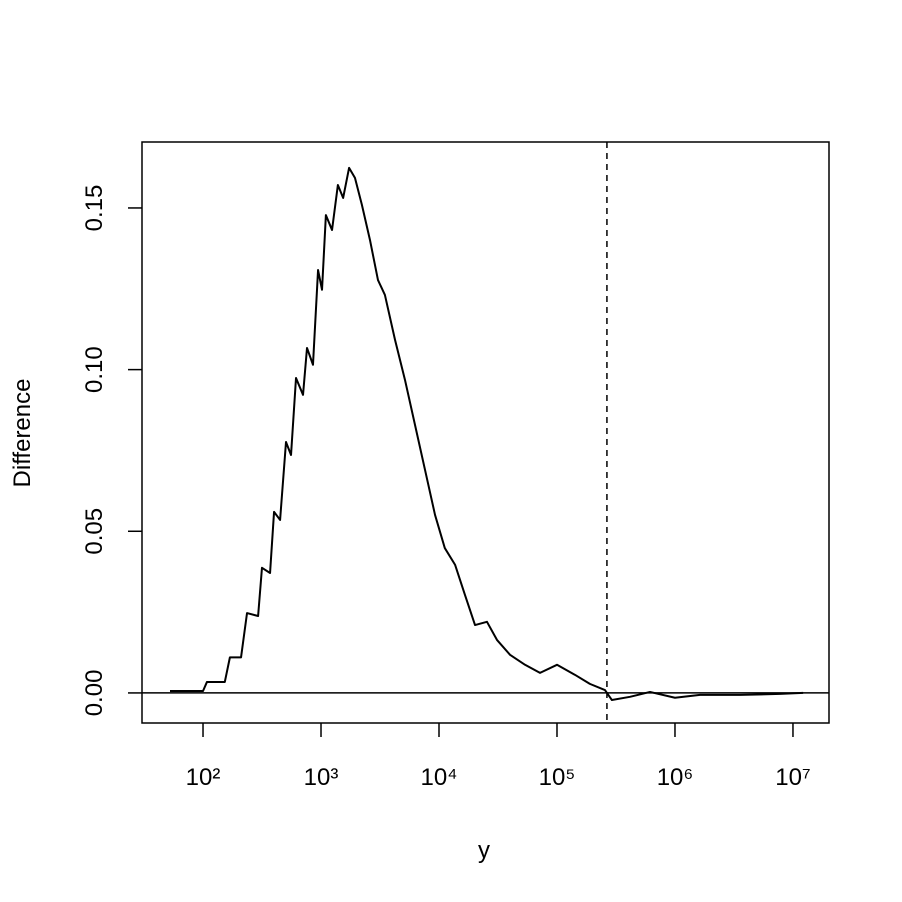 The width and height of the screenshot is (902, 902). I want to click on y-tick-label: 0.10, so click(94, 369).